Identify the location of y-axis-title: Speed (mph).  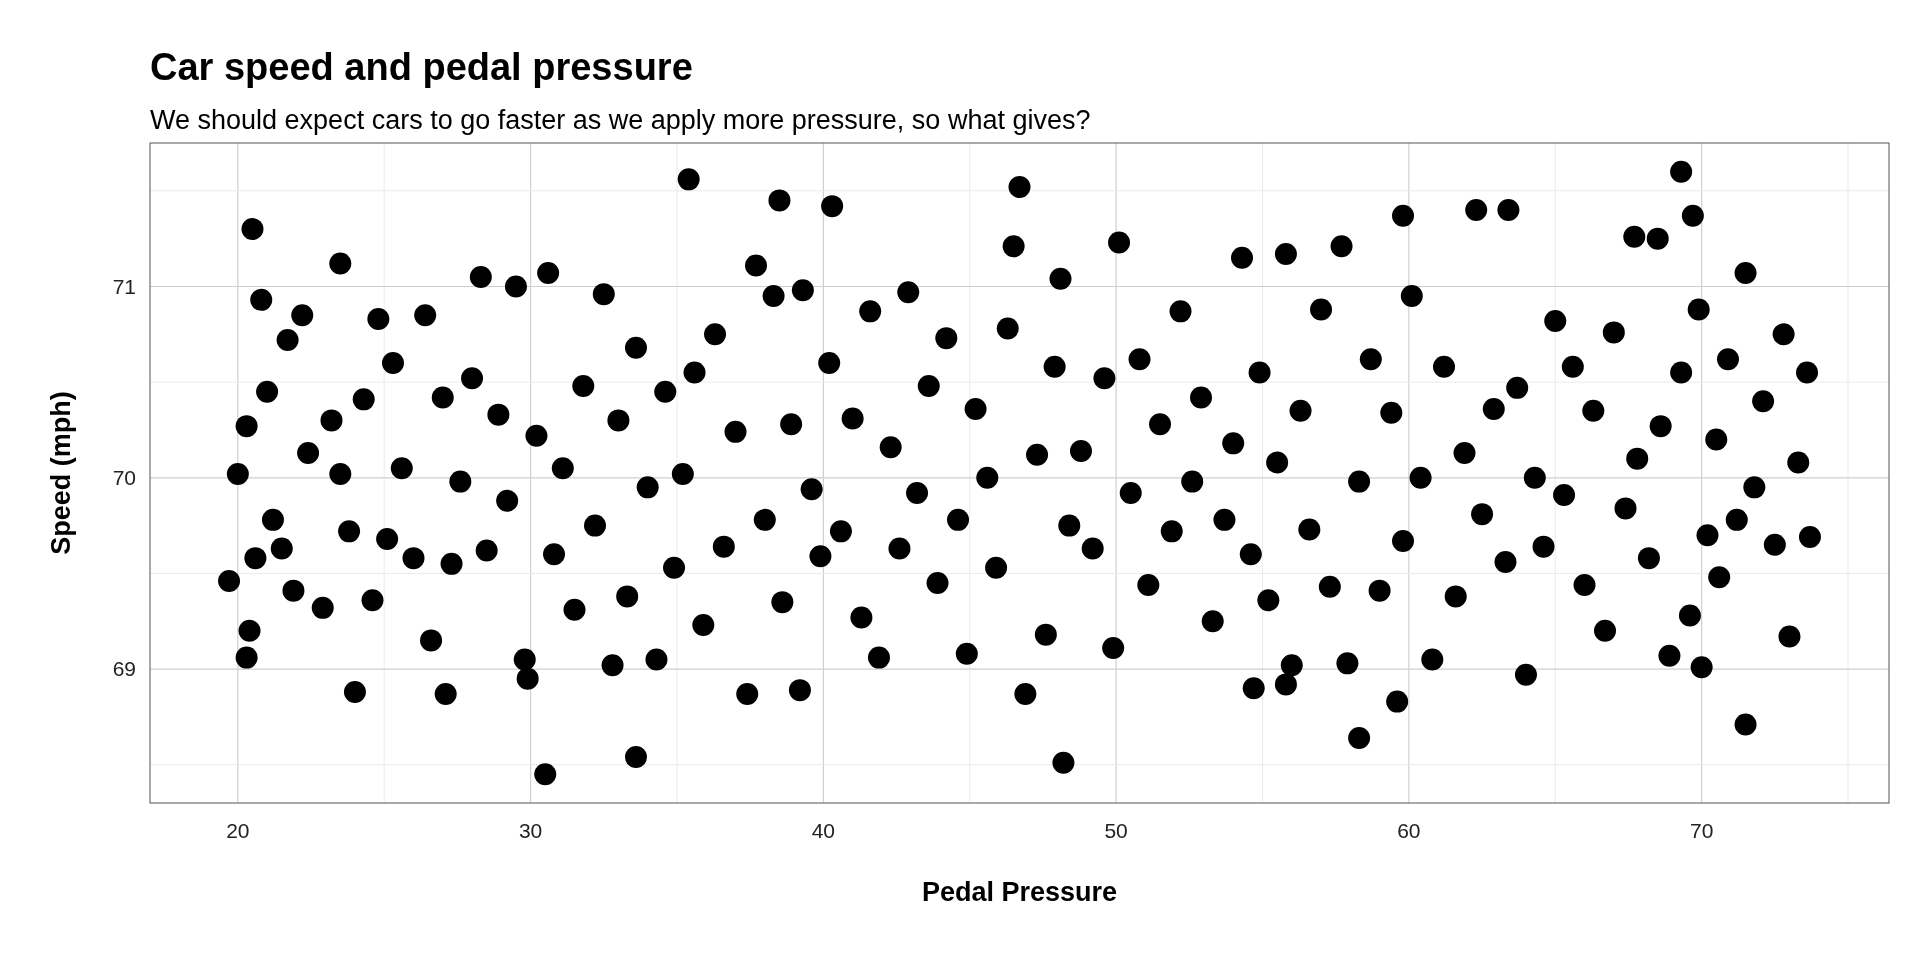
(61, 473).